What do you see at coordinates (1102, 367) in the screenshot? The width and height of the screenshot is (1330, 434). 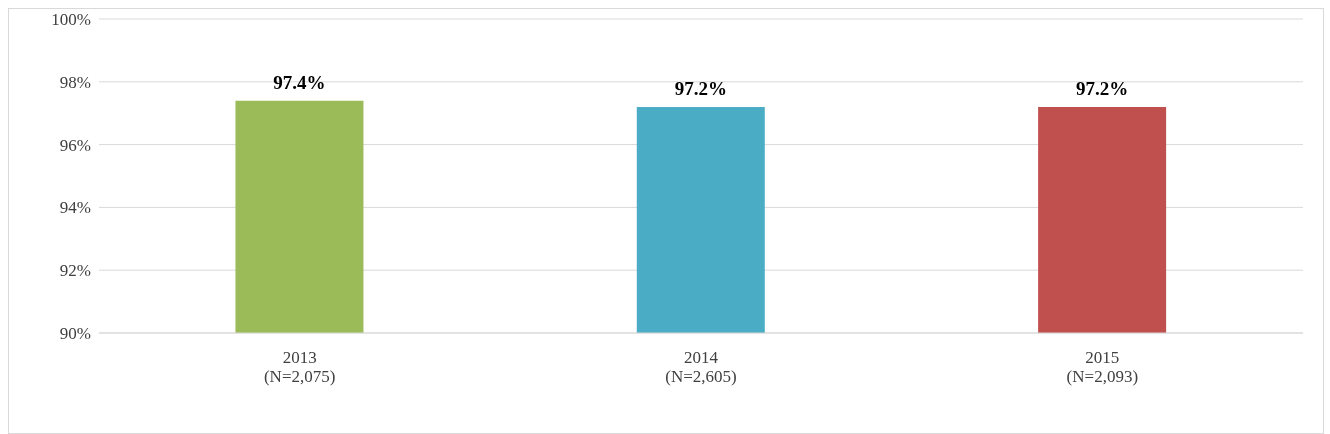 I see `x-tick-label: 2015 (N=2,093)` at bounding box center [1102, 367].